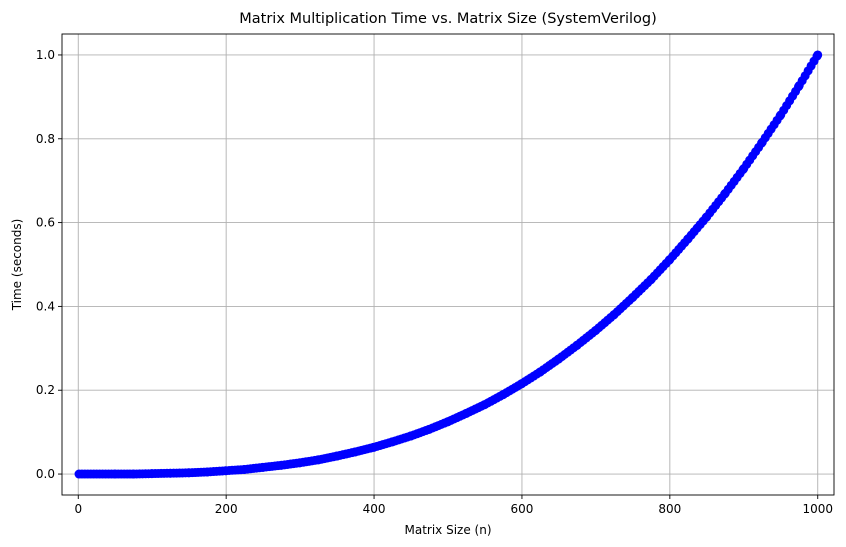 The height and width of the screenshot is (547, 846). What do you see at coordinates (521, 509) in the screenshot?
I see `x-tick-label: 600` at bounding box center [521, 509].